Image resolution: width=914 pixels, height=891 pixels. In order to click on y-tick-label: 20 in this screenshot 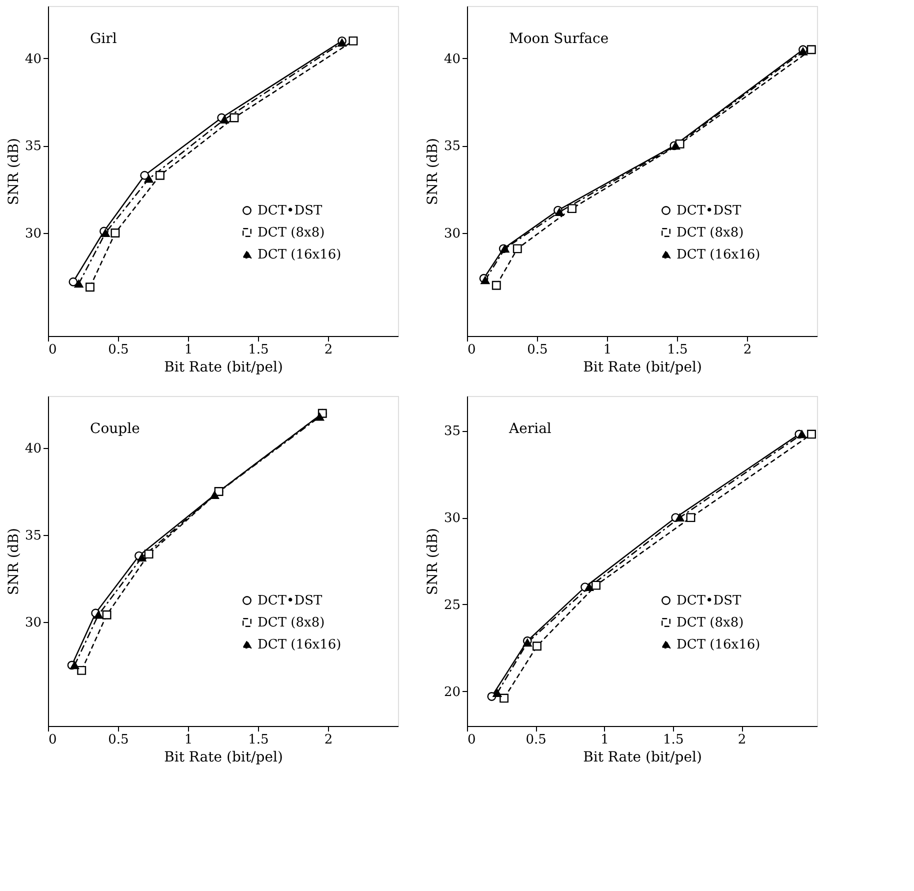, I will do `click(452, 692)`.